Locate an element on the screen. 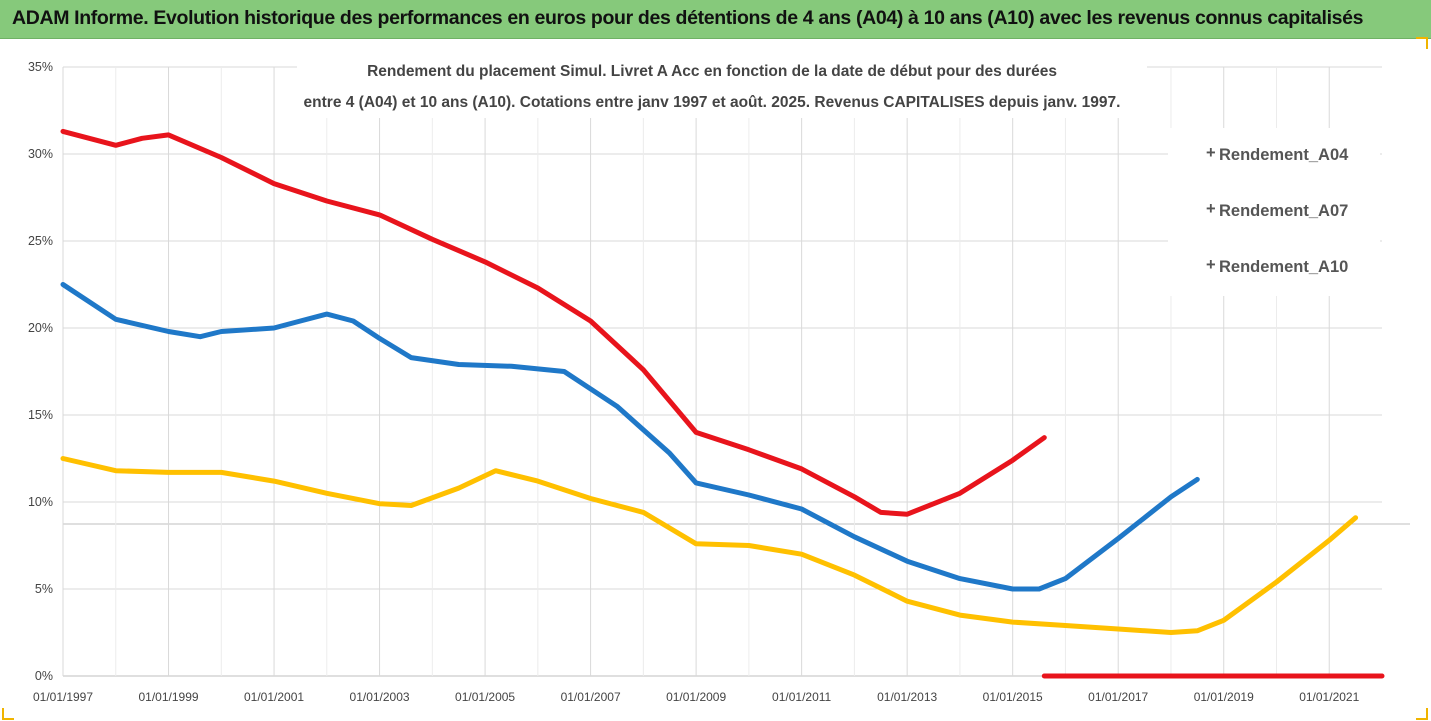 The image size is (1431, 721). legend-marker-a07: + is located at coordinates (1211, 209).